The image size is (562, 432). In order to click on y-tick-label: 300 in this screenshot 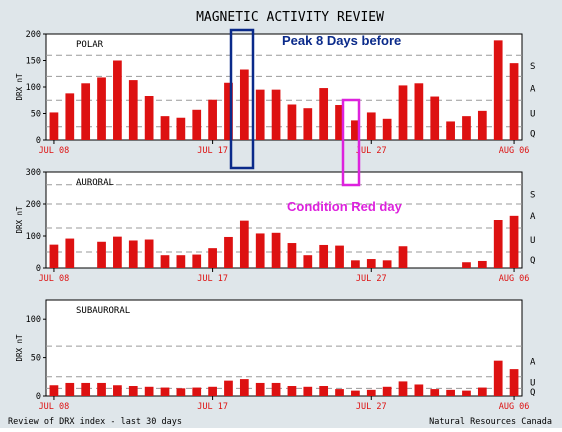, I will do `click(33, 173)`.